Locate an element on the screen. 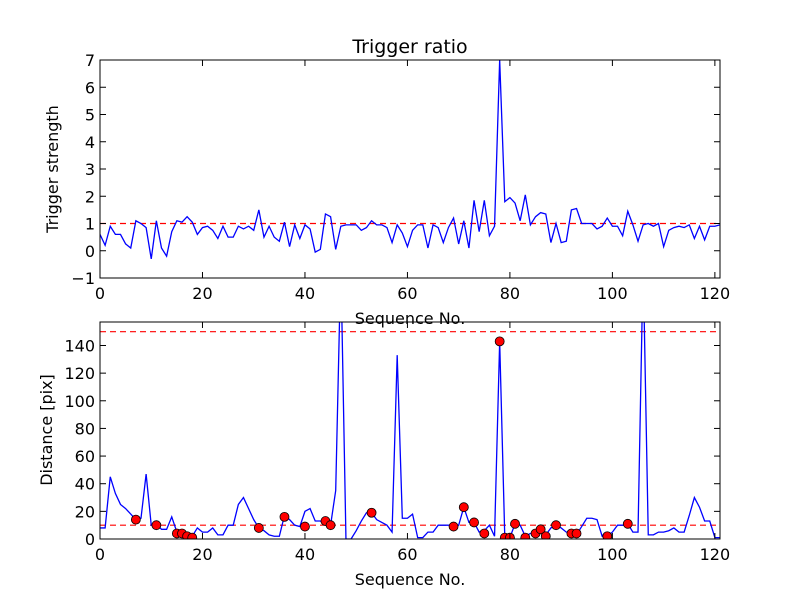 The image size is (800, 600). bottom-y-tick-label: 20 is located at coordinates (85, 511).